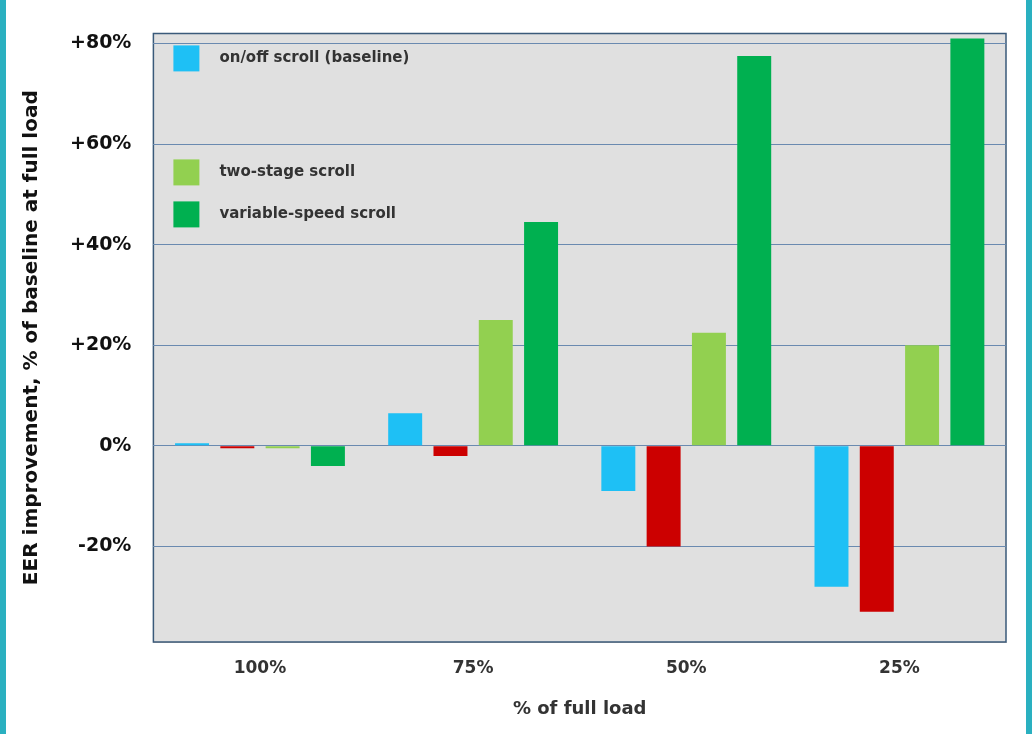 This screenshot has width=1032, height=734. What do you see at coordinates (115, 443) in the screenshot?
I see `y-tick-label: 0%` at bounding box center [115, 443].